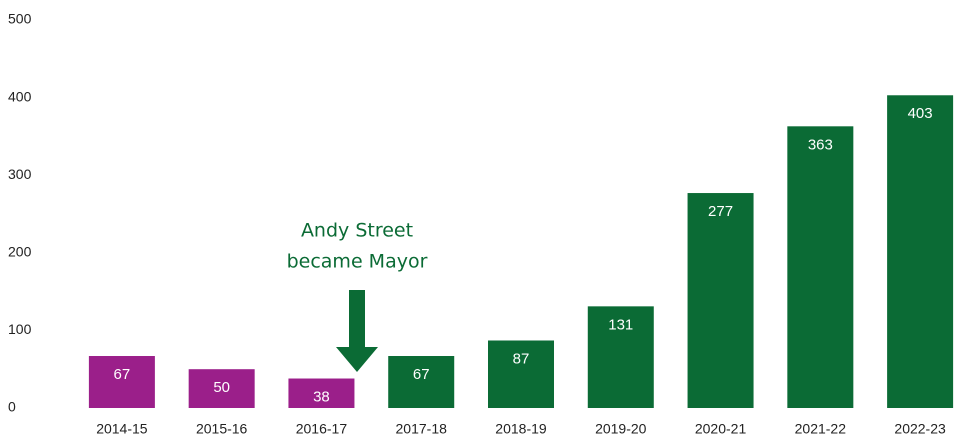  I want to click on x-tick-label: 2016-17, so click(322, 429).